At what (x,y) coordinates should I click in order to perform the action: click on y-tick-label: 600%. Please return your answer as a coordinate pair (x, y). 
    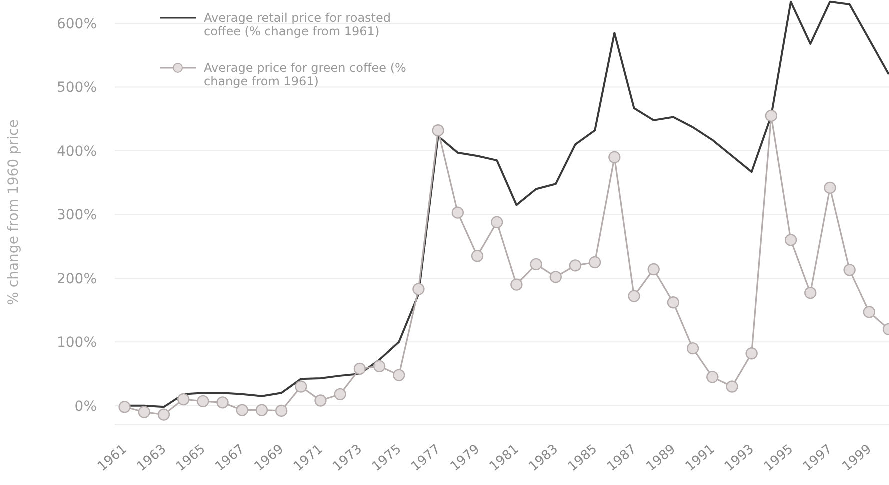
    Looking at the image, I should click on (76, 24).